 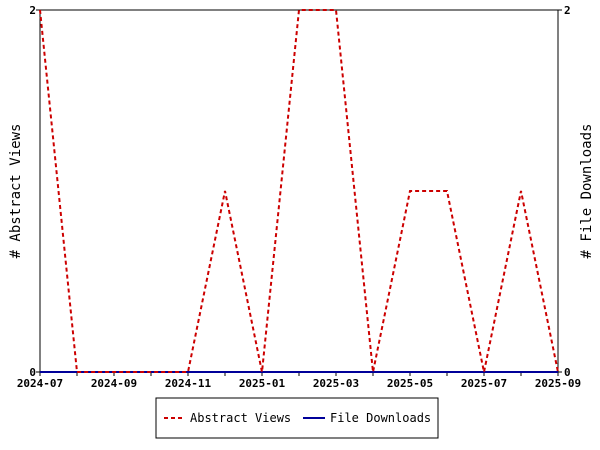 What do you see at coordinates (262, 383) in the screenshot?
I see `x-tick-label: 2025-01` at bounding box center [262, 383].